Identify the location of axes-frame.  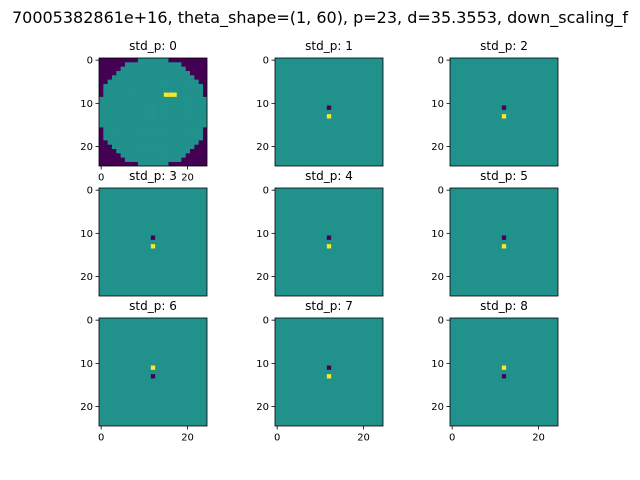
(504, 112).